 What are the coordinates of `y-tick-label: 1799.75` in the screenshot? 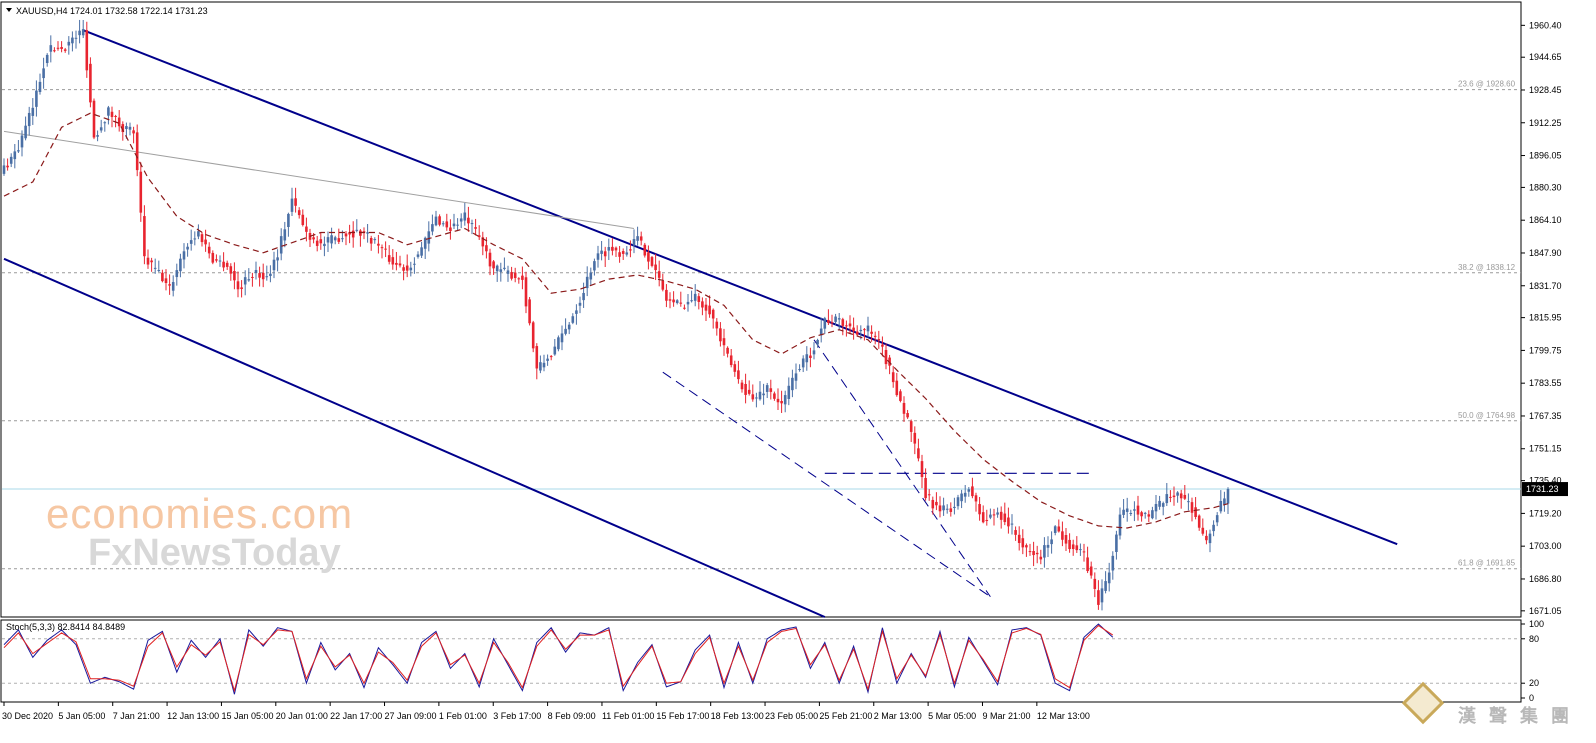 It's located at (1545, 350).